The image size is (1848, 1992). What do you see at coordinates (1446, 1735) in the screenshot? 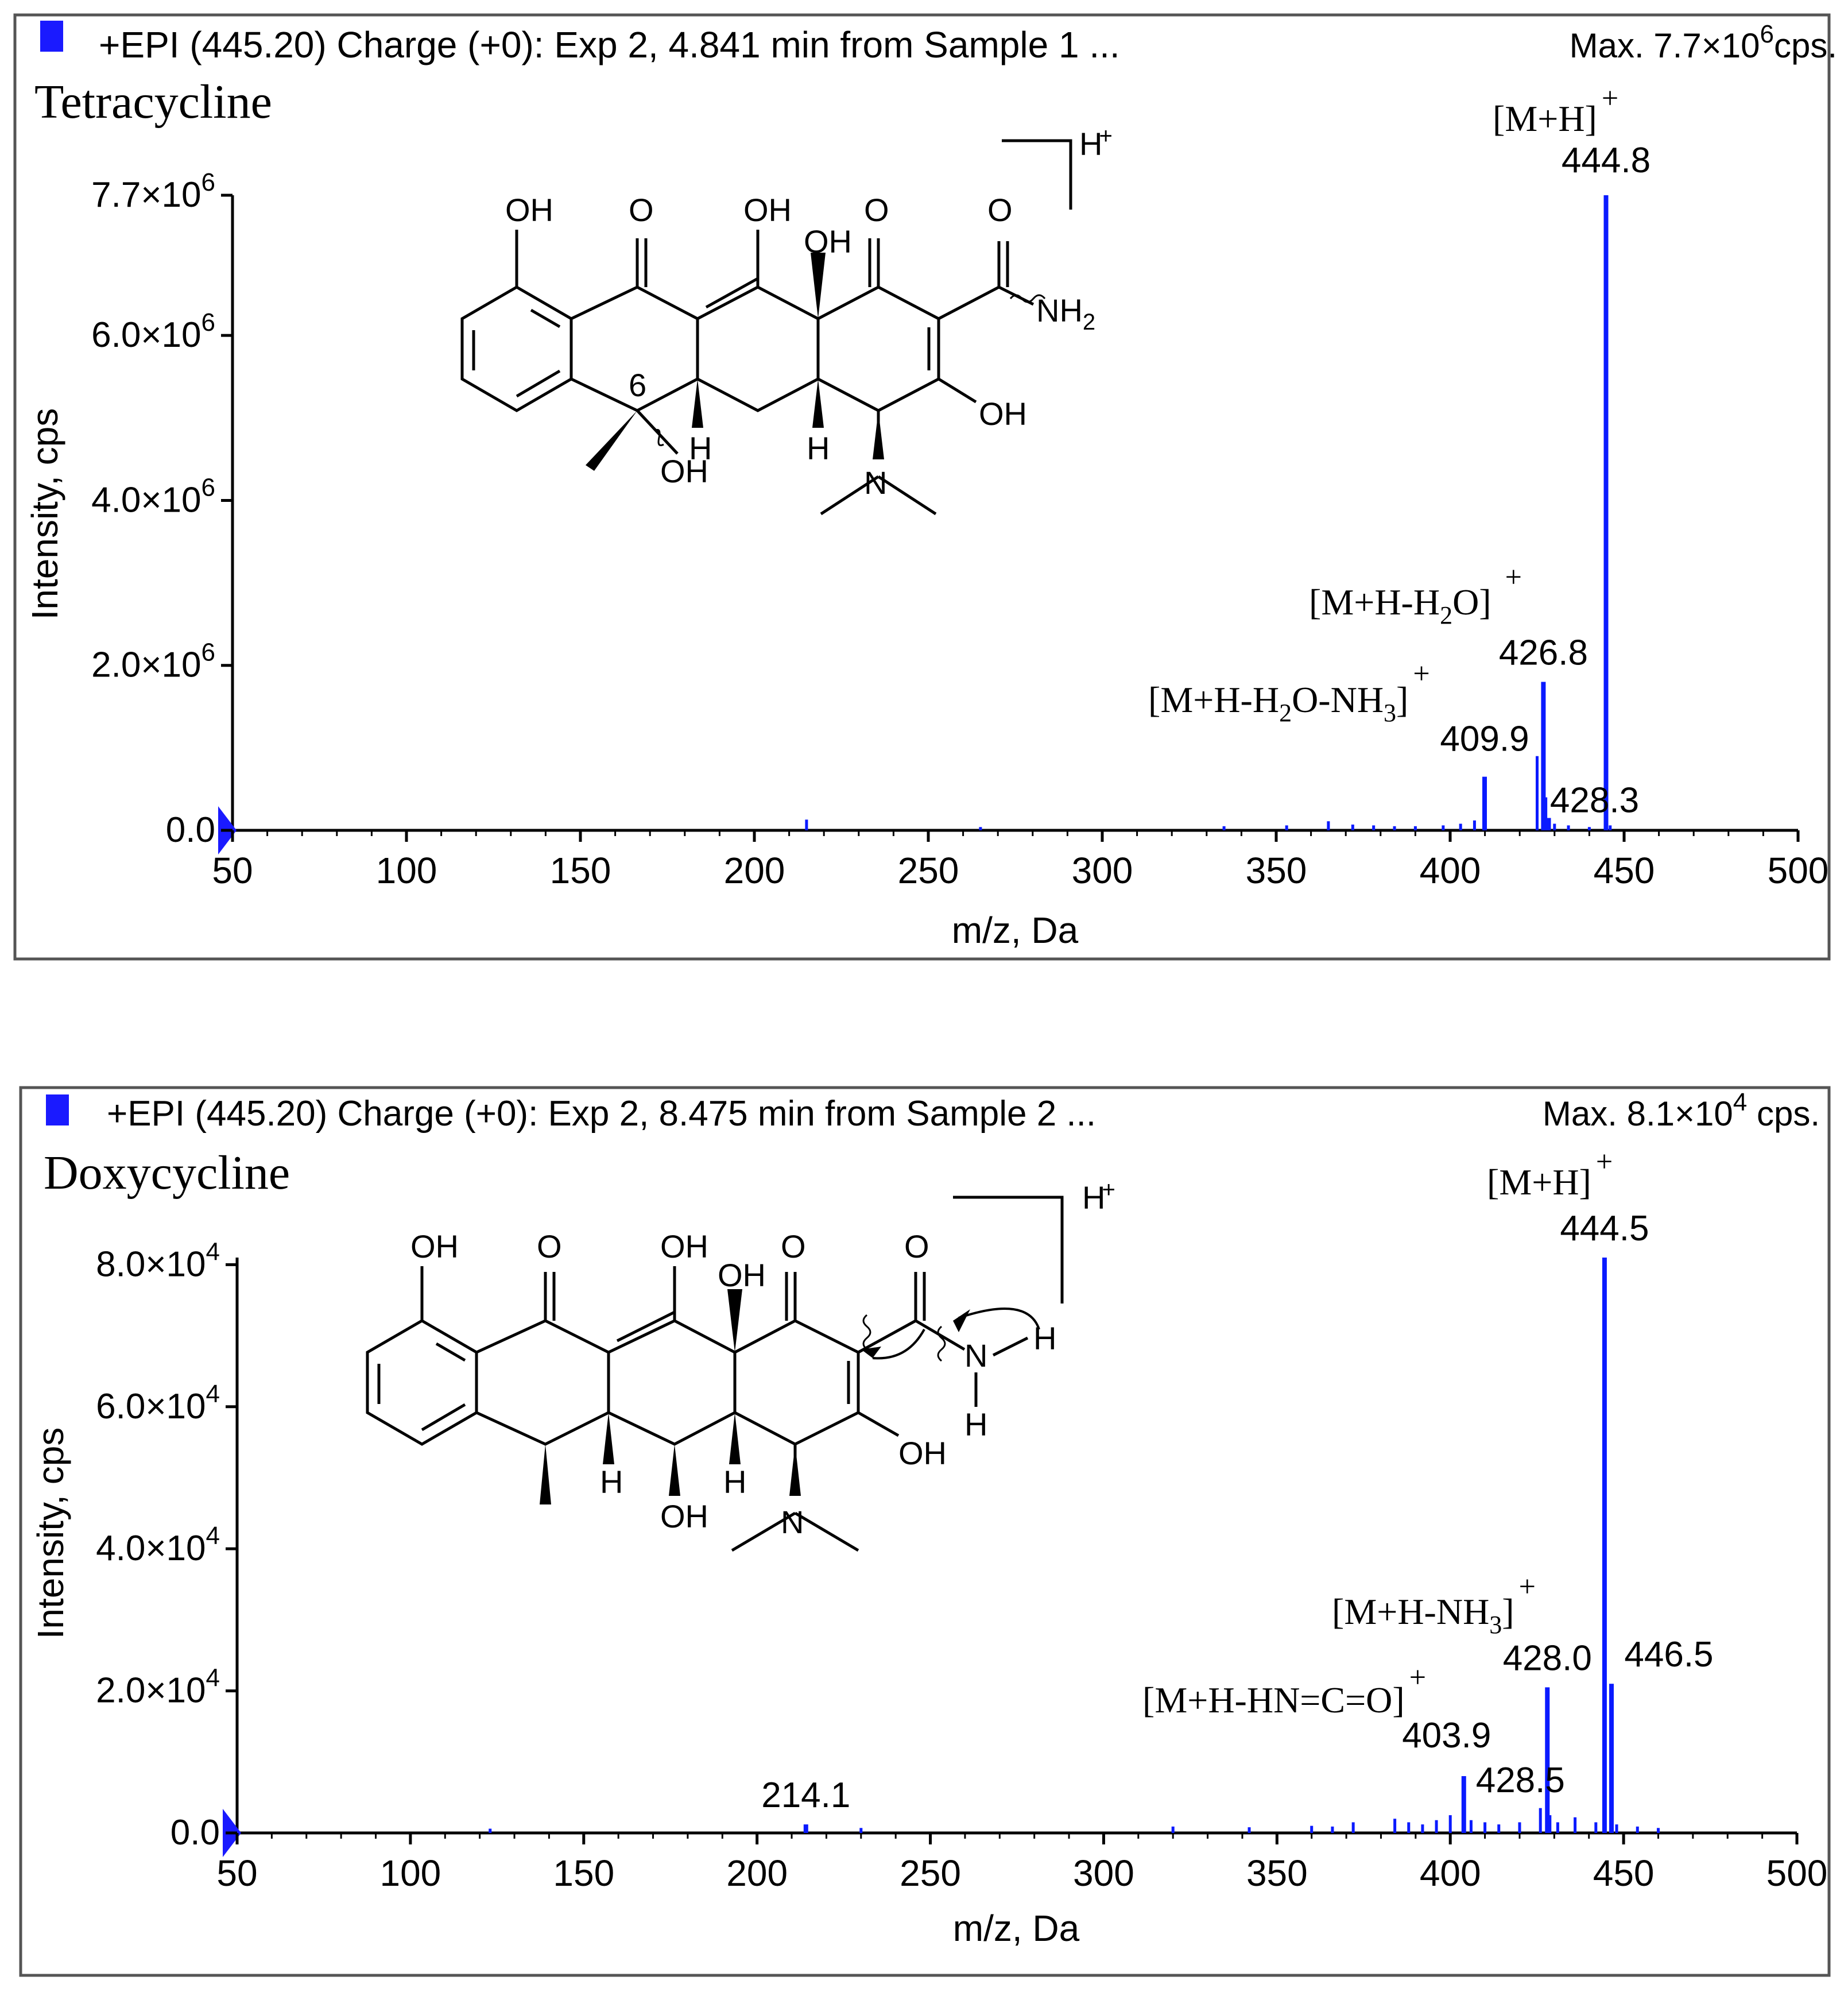
I see `peak-label-403.9: 403.9` at bounding box center [1446, 1735].